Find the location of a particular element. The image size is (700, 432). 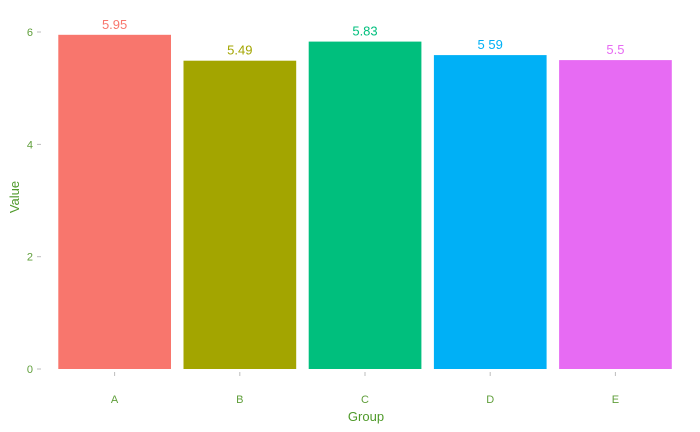

y-tick-label-0: 0 is located at coordinates (30, 370).